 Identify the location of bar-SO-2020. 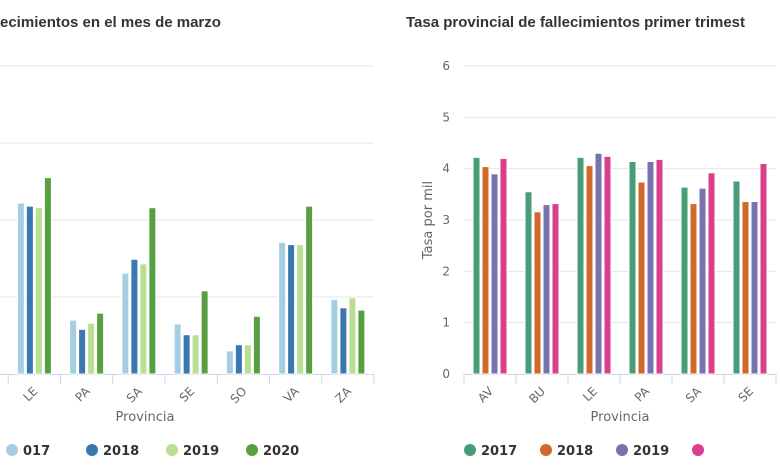
(256, 345).